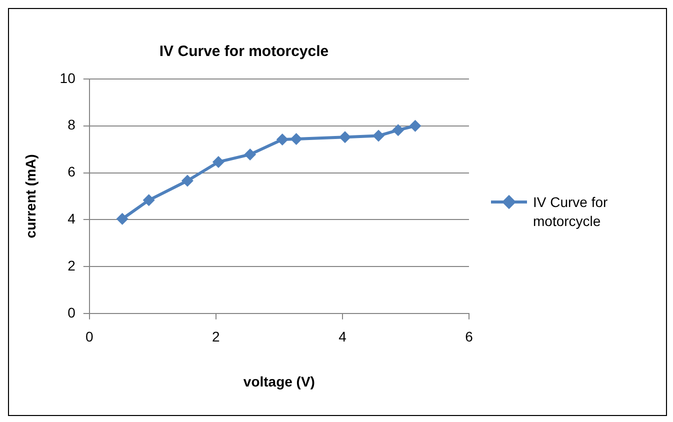 The width and height of the screenshot is (673, 422). What do you see at coordinates (342, 336) in the screenshot?
I see `x-tick-label: 4` at bounding box center [342, 336].